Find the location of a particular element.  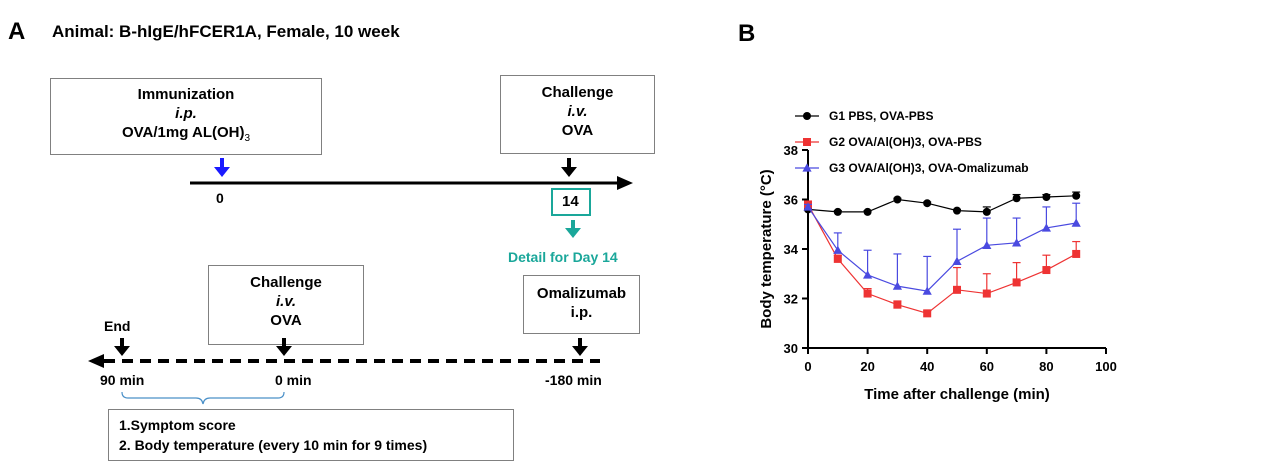

challenge-bottom-route: i.v. is located at coordinates (286, 301).